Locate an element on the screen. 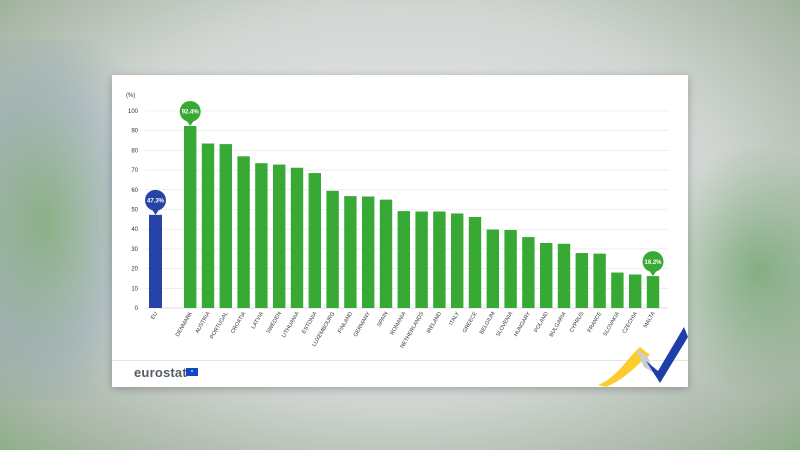 The image size is (800, 450). y-tick-label: 30 is located at coordinates (134, 250).